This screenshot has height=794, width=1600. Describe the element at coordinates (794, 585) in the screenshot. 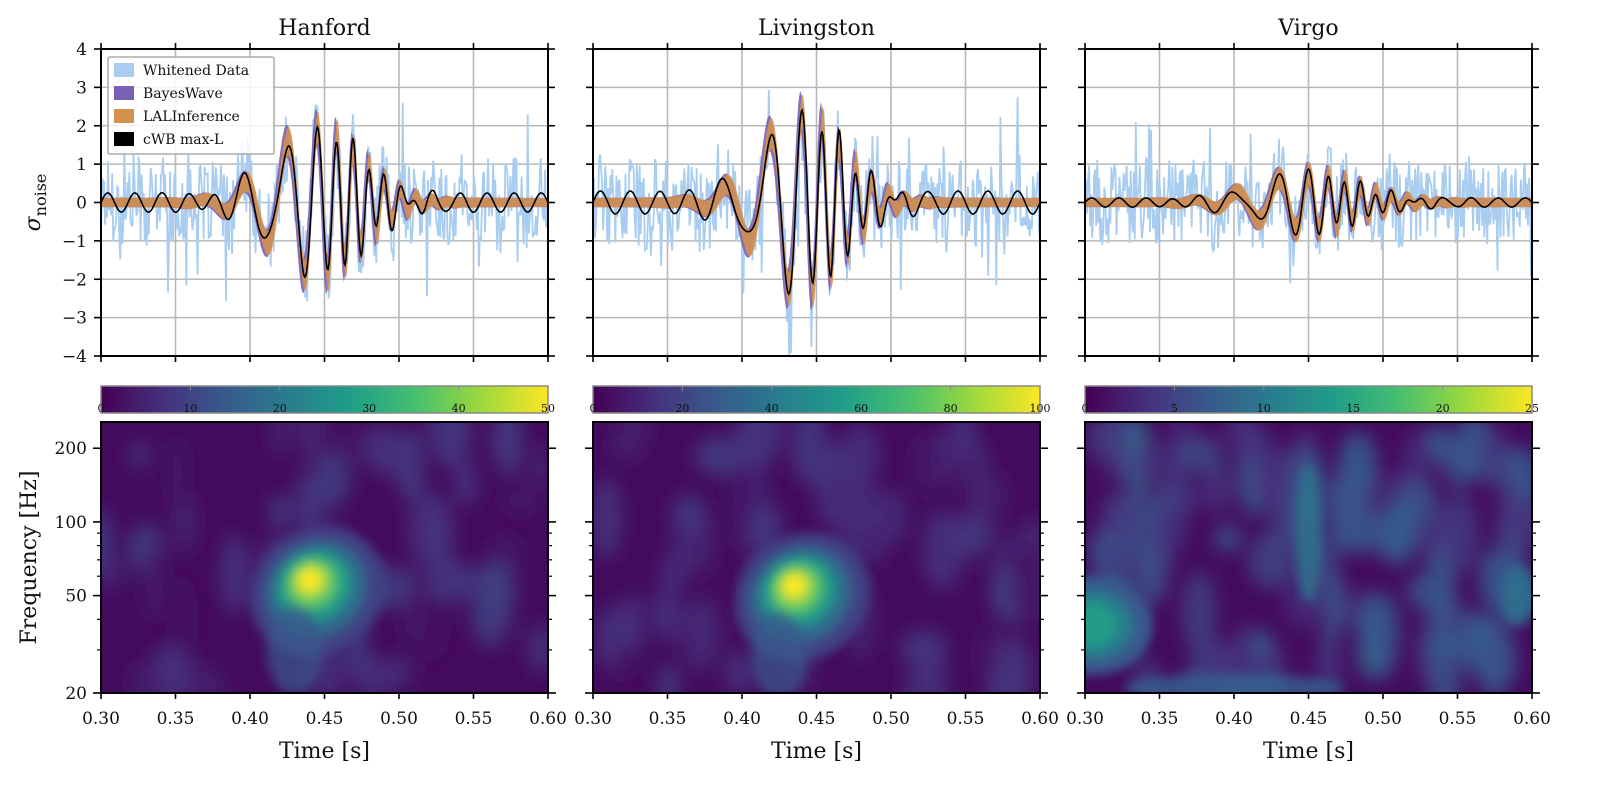

I see `heatmap-peak-layer` at that location.